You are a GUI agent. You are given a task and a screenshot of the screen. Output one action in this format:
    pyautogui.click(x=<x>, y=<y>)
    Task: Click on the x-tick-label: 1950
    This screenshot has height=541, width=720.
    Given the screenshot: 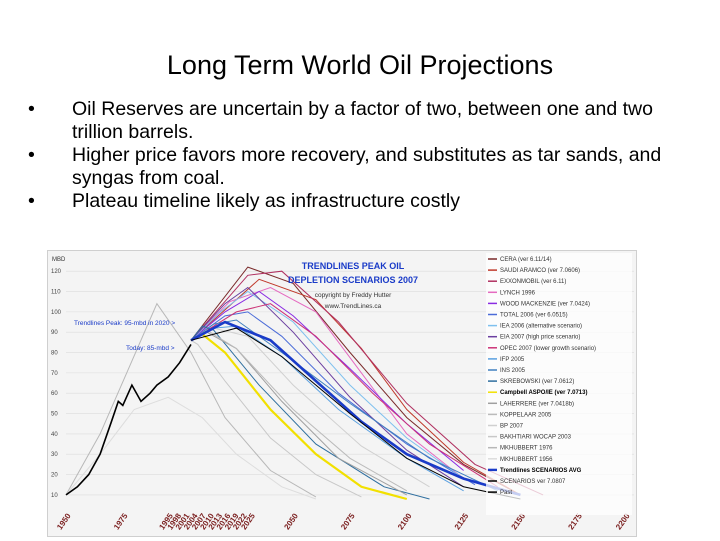 What is the action you would take?
    pyautogui.click(x=64, y=521)
    